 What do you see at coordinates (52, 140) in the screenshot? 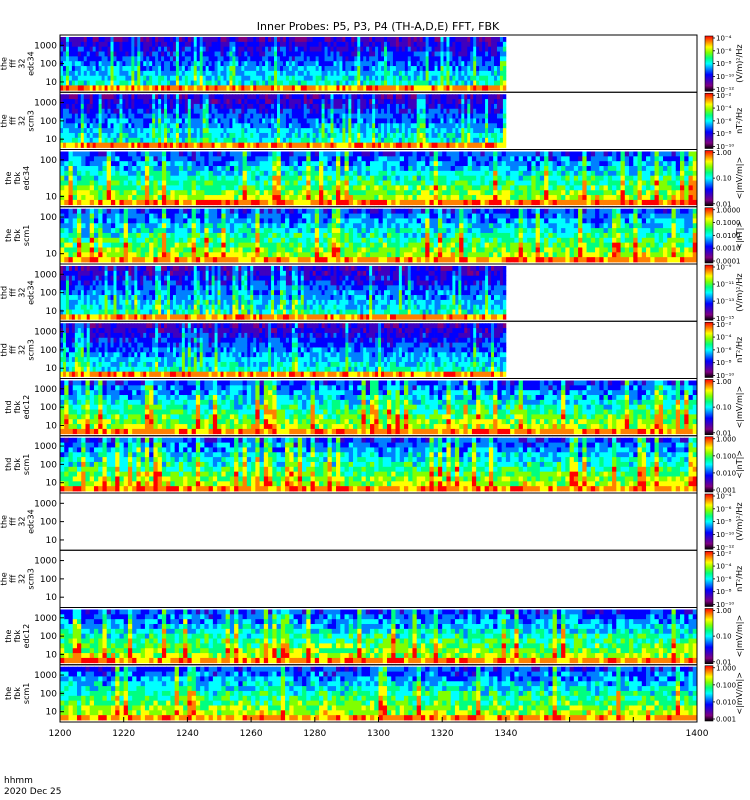
I see `y-tick-label: 10` at bounding box center [52, 140].